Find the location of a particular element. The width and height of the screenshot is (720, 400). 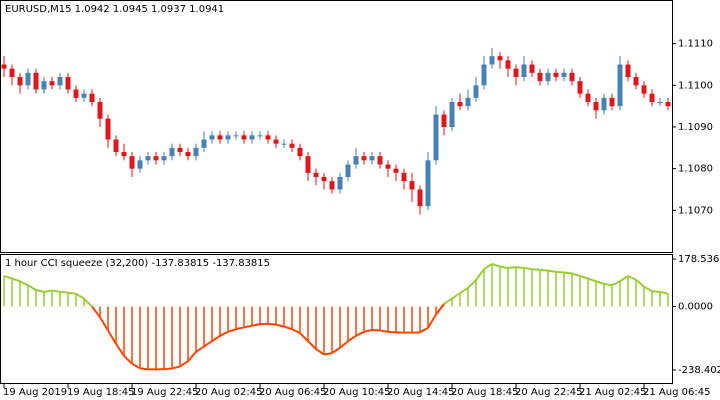

x-tick-label: 21 Aug 02:45 is located at coordinates (612, 392).